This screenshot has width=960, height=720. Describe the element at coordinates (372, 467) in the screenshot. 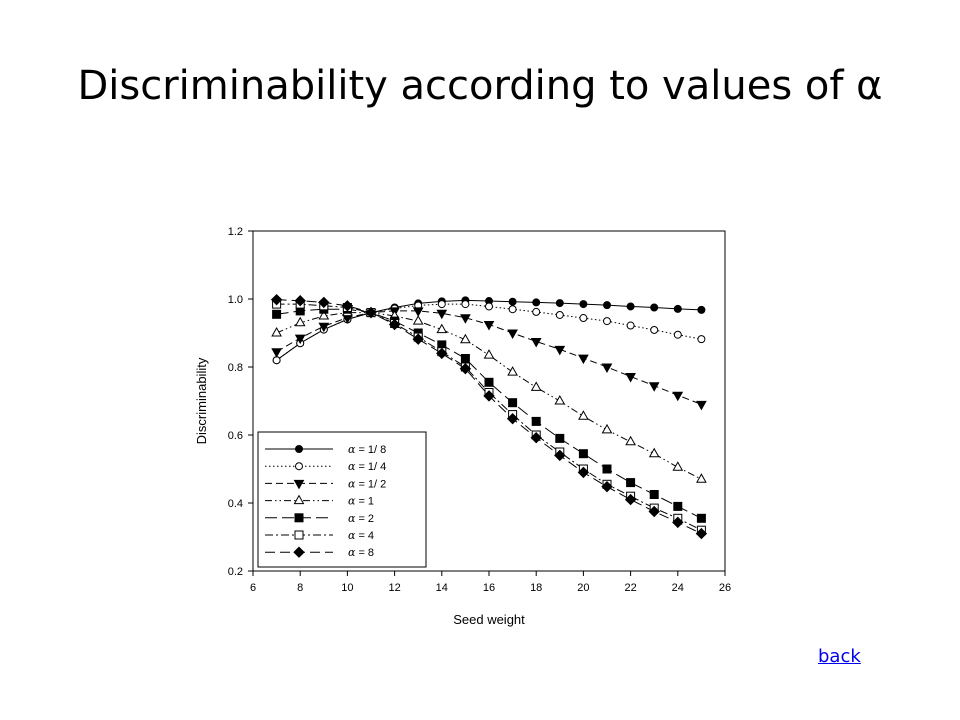

I see `legend-label-value: = 1/ 4` at that location.